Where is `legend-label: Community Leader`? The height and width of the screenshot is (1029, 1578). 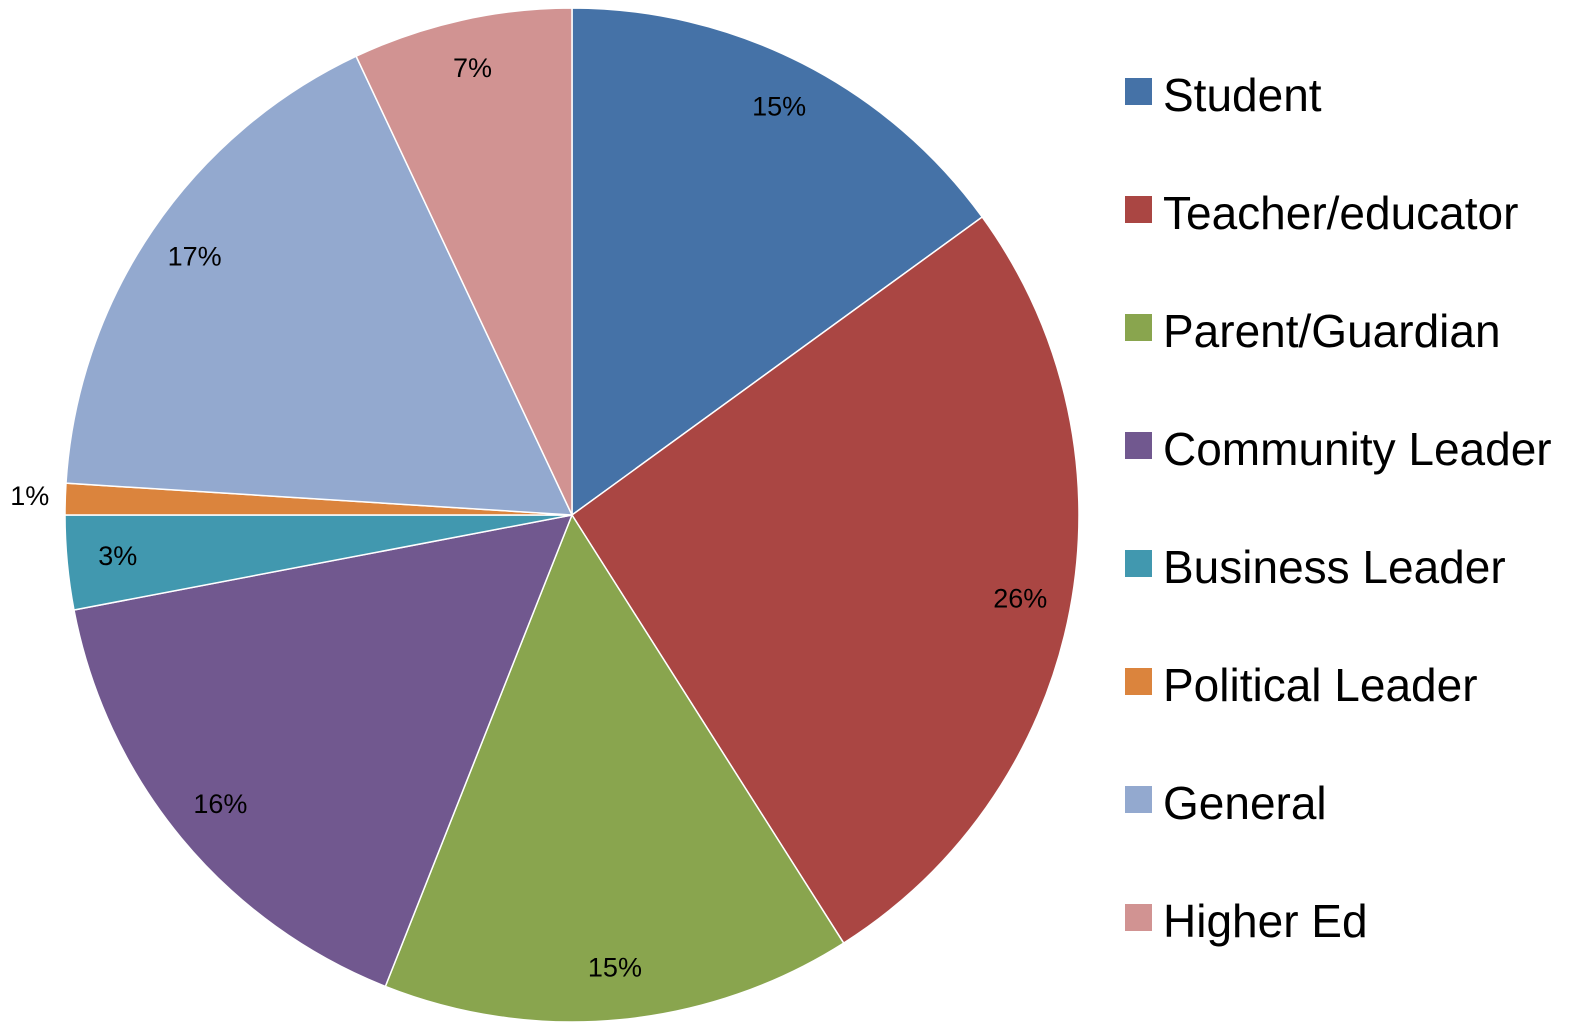 legend-label: Community Leader is located at coordinates (1357, 449).